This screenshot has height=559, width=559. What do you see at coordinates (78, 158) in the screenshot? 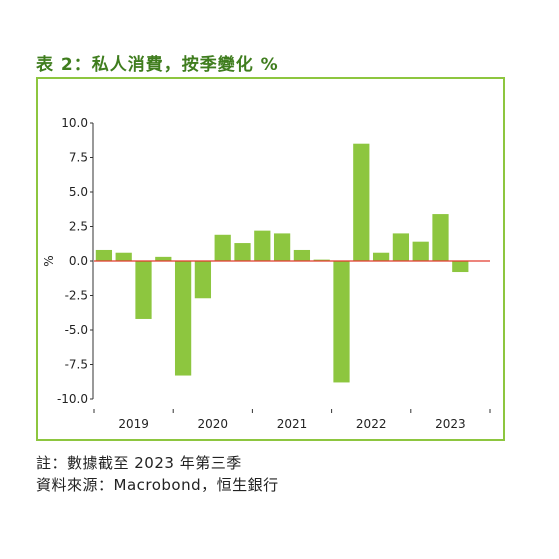
I see `y-tick-label: 7.5` at bounding box center [78, 158].